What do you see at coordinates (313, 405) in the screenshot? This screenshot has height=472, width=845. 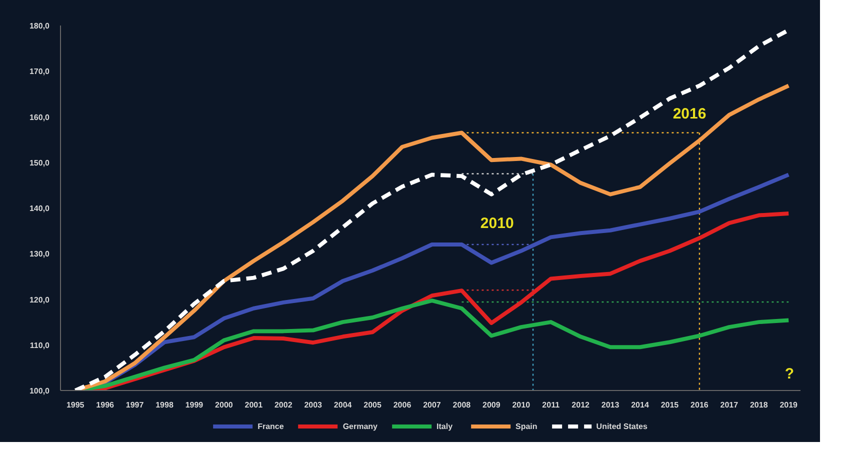 I see `x-tick-label: 2003` at bounding box center [313, 405].